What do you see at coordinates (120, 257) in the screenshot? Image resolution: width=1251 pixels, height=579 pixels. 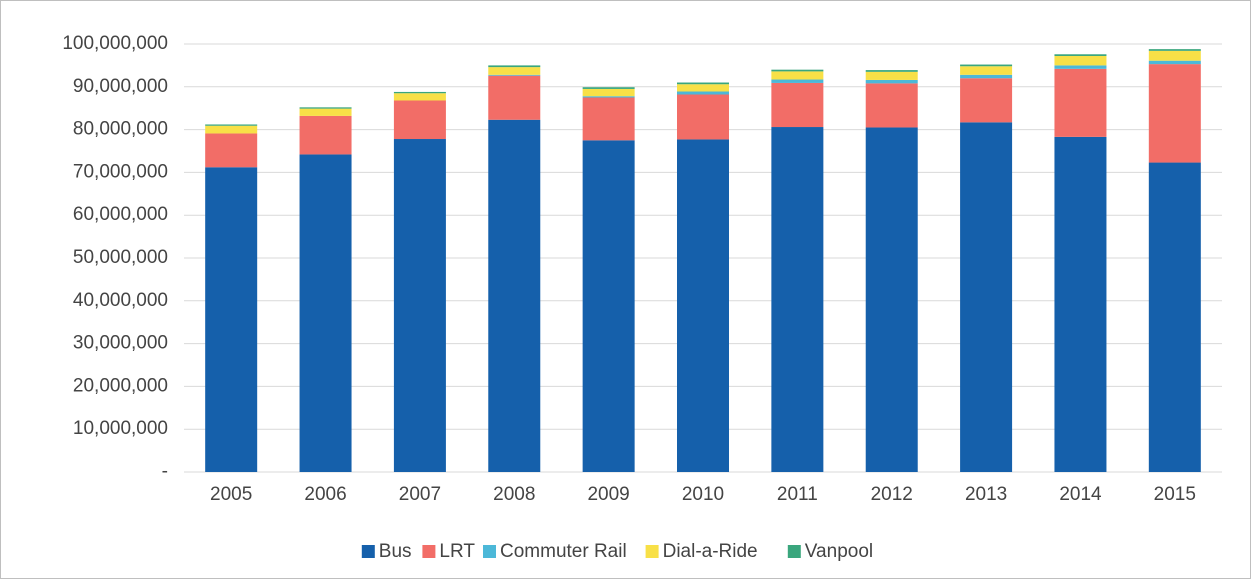 I see `y-tick-label: 50,000,000` at bounding box center [120, 257].